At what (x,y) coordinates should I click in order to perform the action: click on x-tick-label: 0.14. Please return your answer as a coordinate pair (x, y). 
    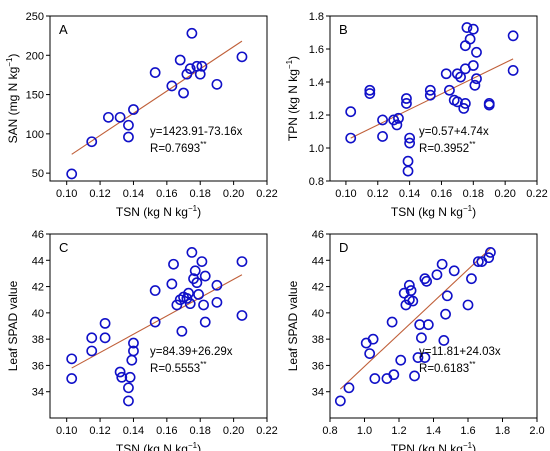
    Looking at the image, I should click on (409, 194).